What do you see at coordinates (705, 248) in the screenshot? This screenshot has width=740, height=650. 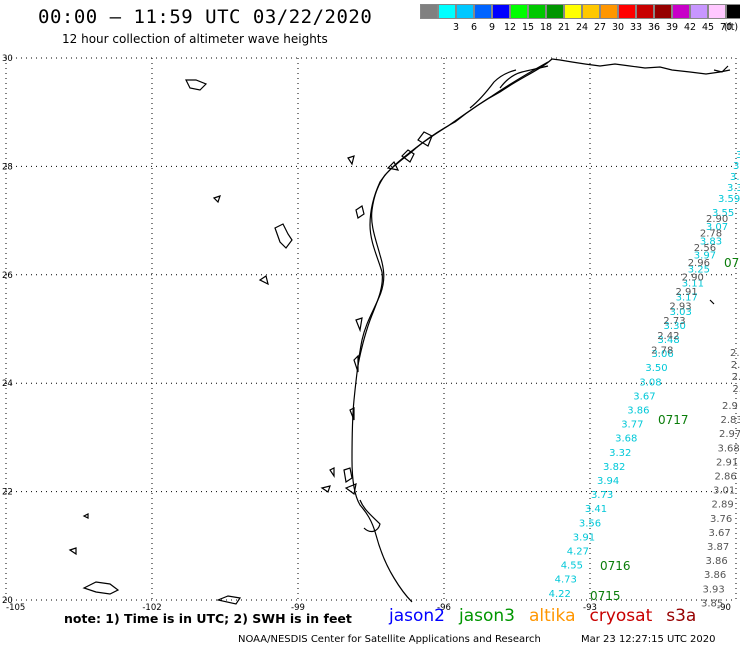 I see `swh-value-gray: 2.56` at bounding box center [705, 248].